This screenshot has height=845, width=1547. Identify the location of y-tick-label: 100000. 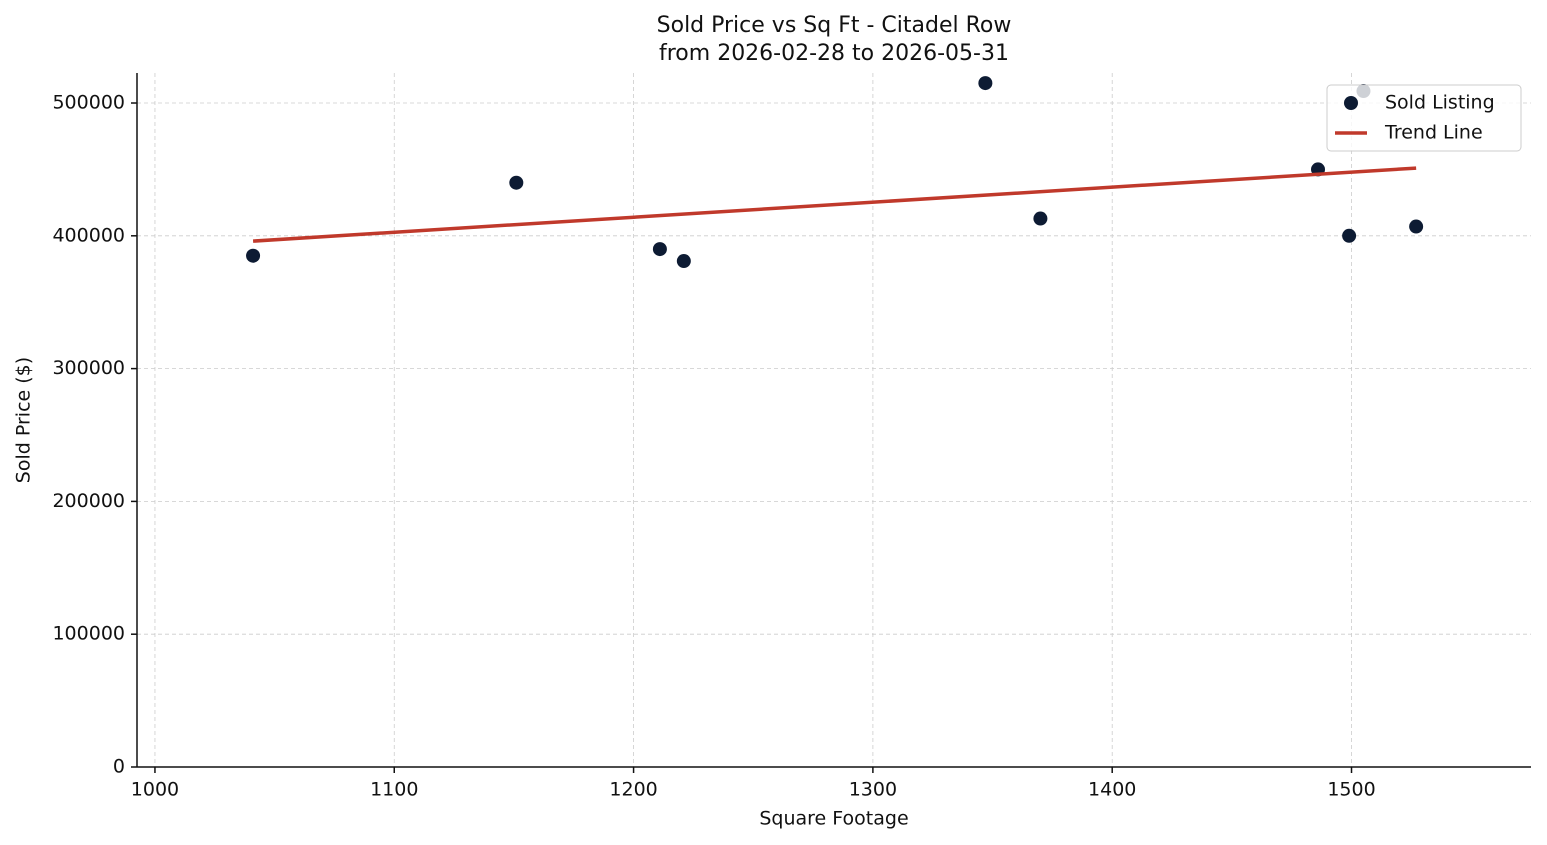
(88, 634).